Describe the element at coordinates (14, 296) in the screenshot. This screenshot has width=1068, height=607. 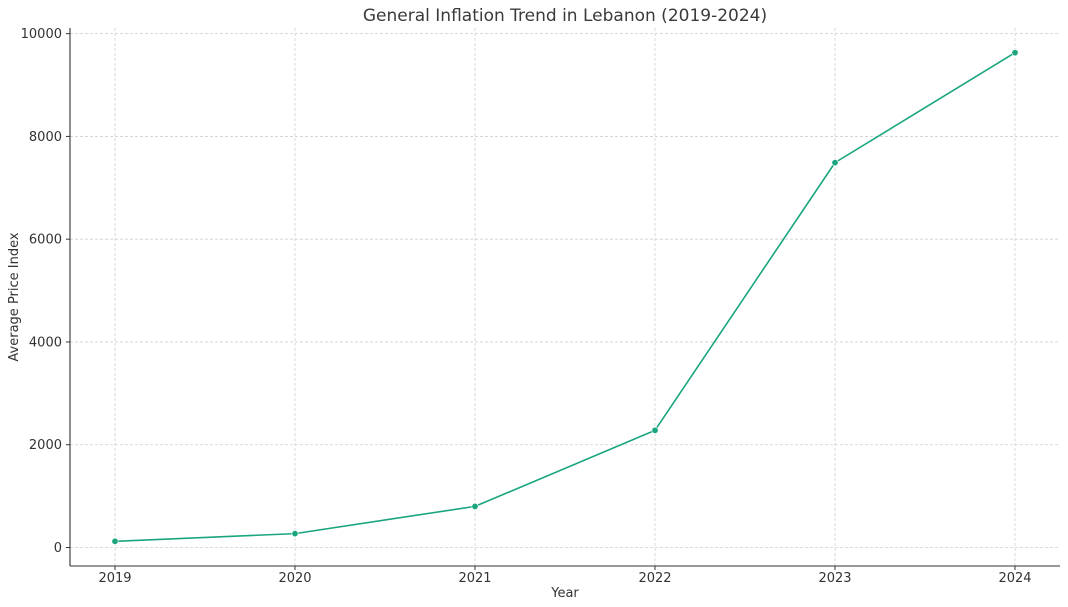
I see `y-axis-label: Average Price Index` at that location.